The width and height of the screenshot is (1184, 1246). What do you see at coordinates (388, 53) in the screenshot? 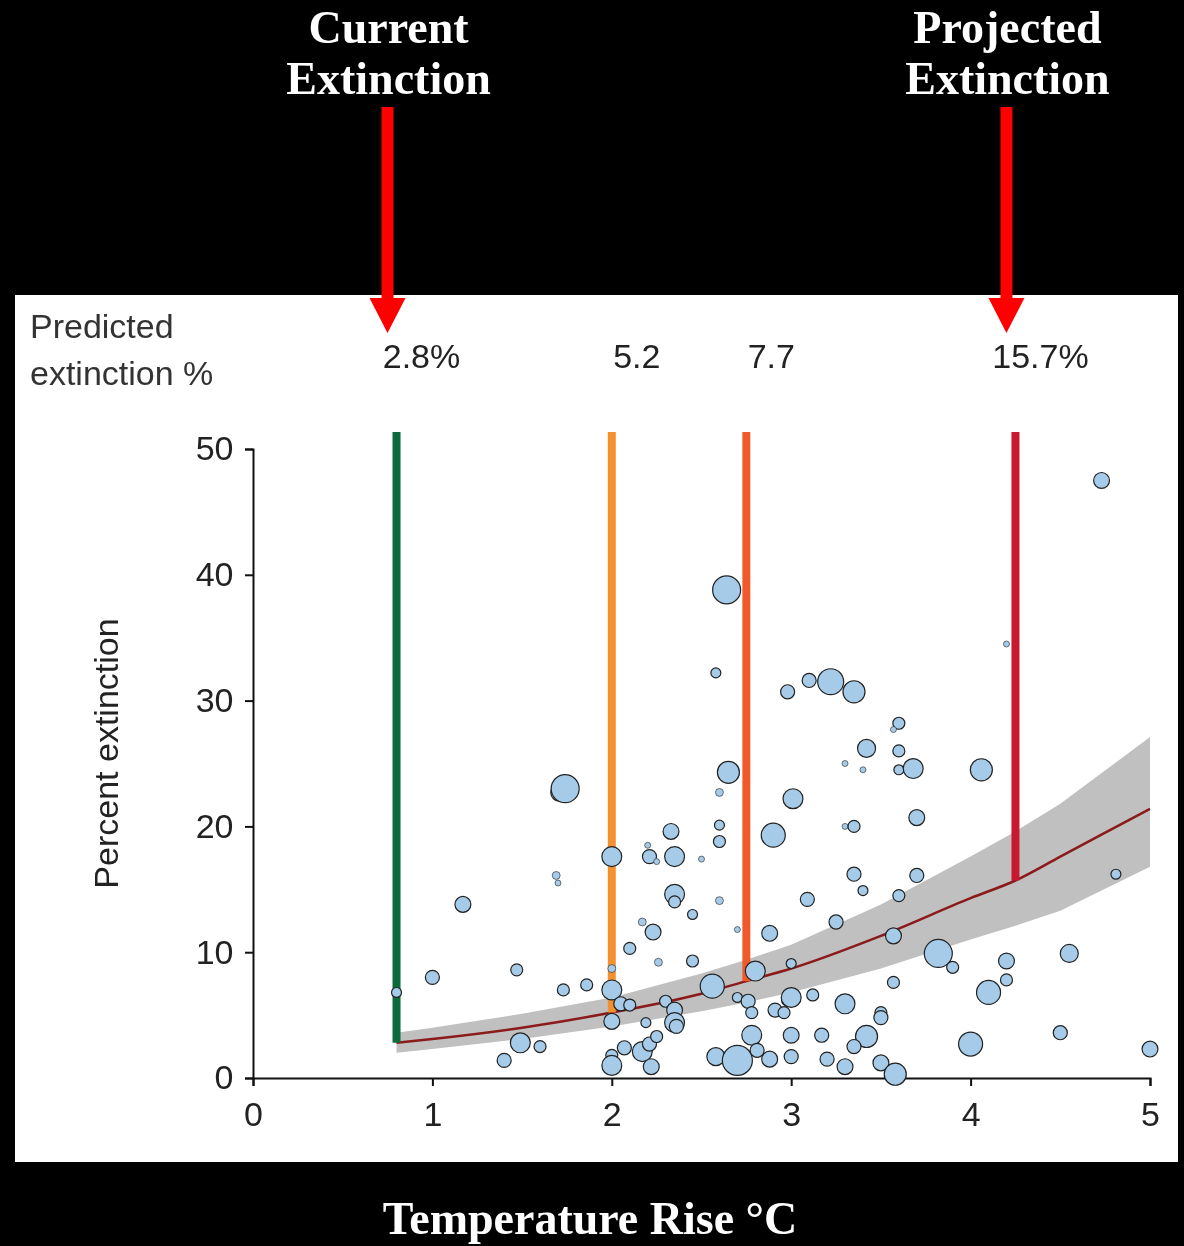
I see `text: Current Extinction` at bounding box center [388, 53].